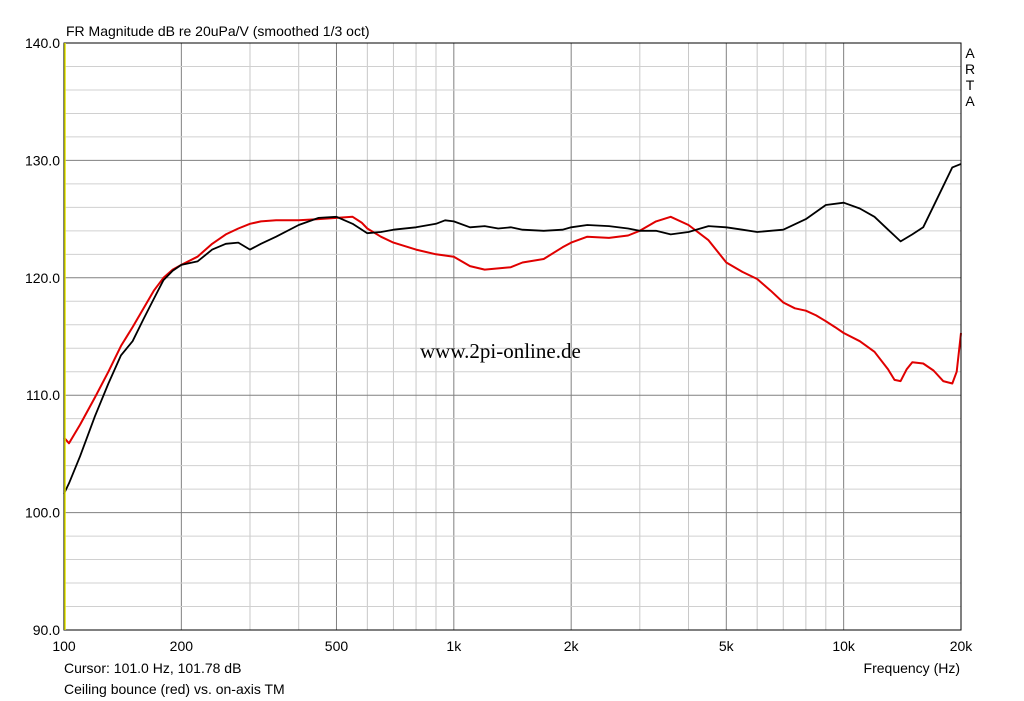 This screenshot has width=1024, height=701. Describe the element at coordinates (912, 668) in the screenshot. I see `x-axis-title: Frequency (Hz)` at that location.